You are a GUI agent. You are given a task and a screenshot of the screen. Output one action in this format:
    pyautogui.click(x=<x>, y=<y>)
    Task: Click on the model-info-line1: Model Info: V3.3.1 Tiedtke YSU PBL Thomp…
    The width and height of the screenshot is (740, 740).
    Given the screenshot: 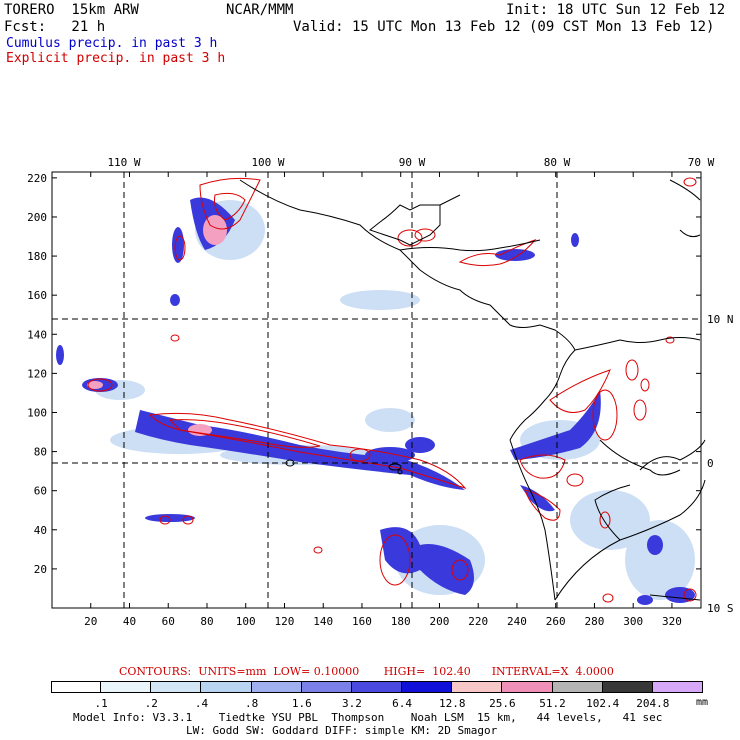 What is the action you would take?
    pyautogui.click(x=368, y=717)
    